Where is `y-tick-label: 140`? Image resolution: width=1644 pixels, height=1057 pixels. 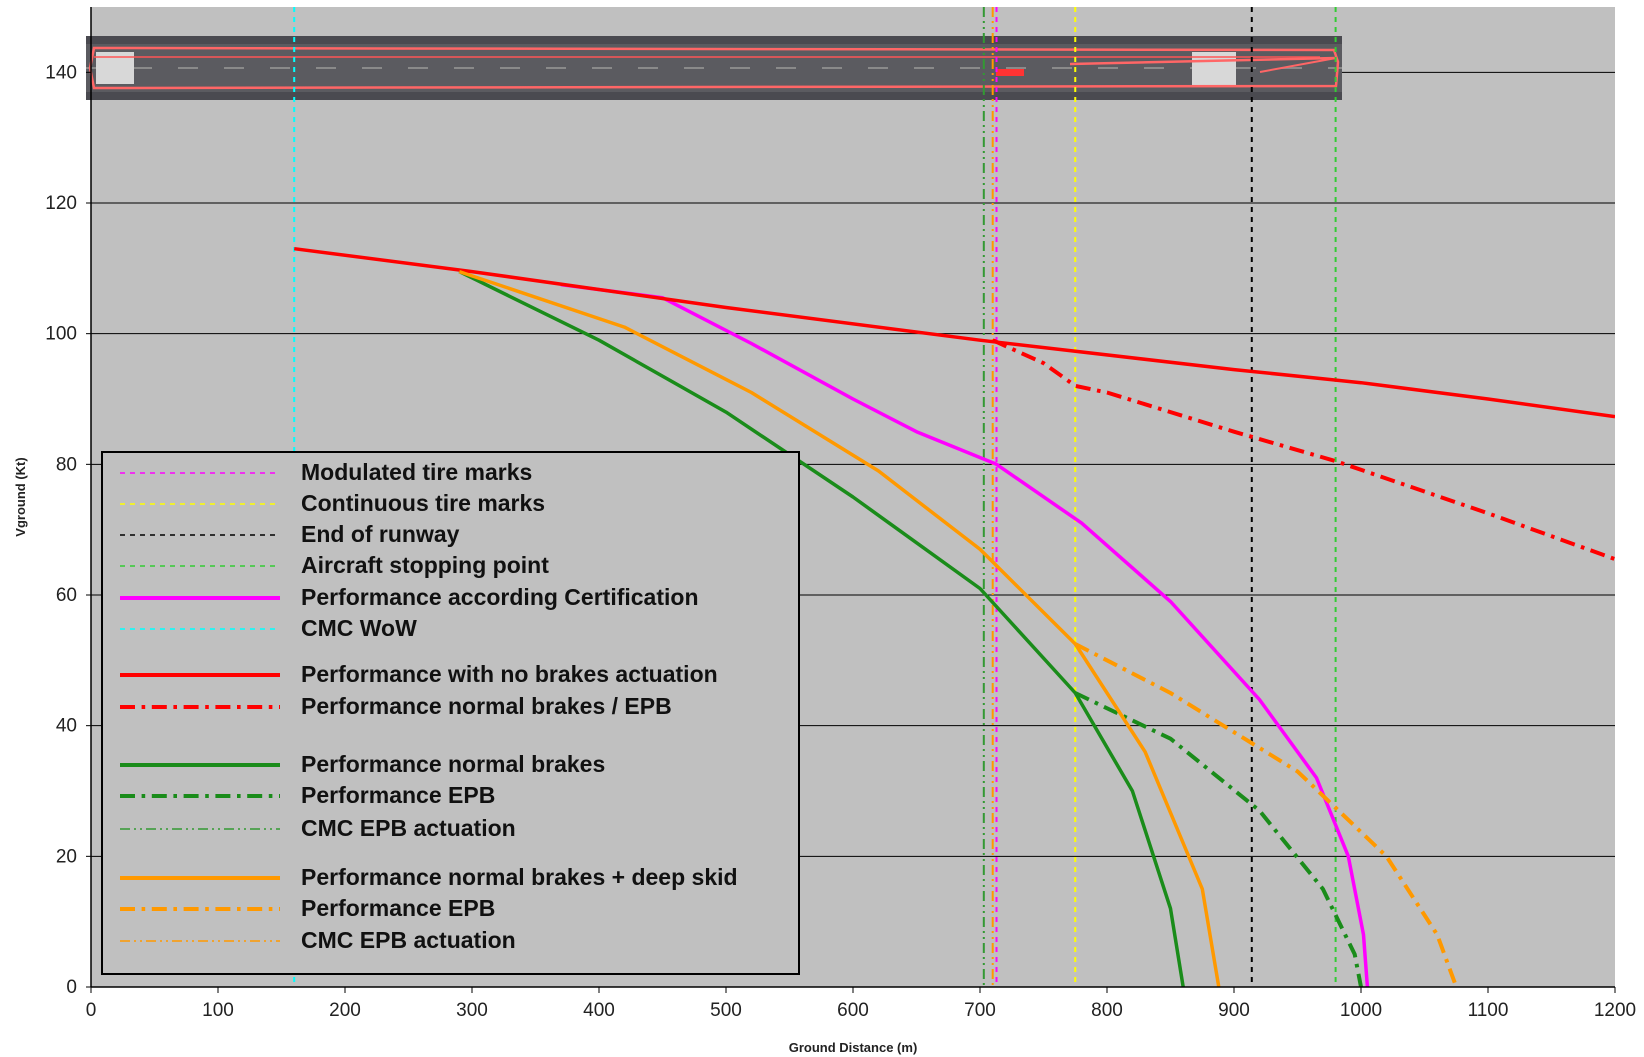
y-tick-label: 140 is located at coordinates (61, 72).